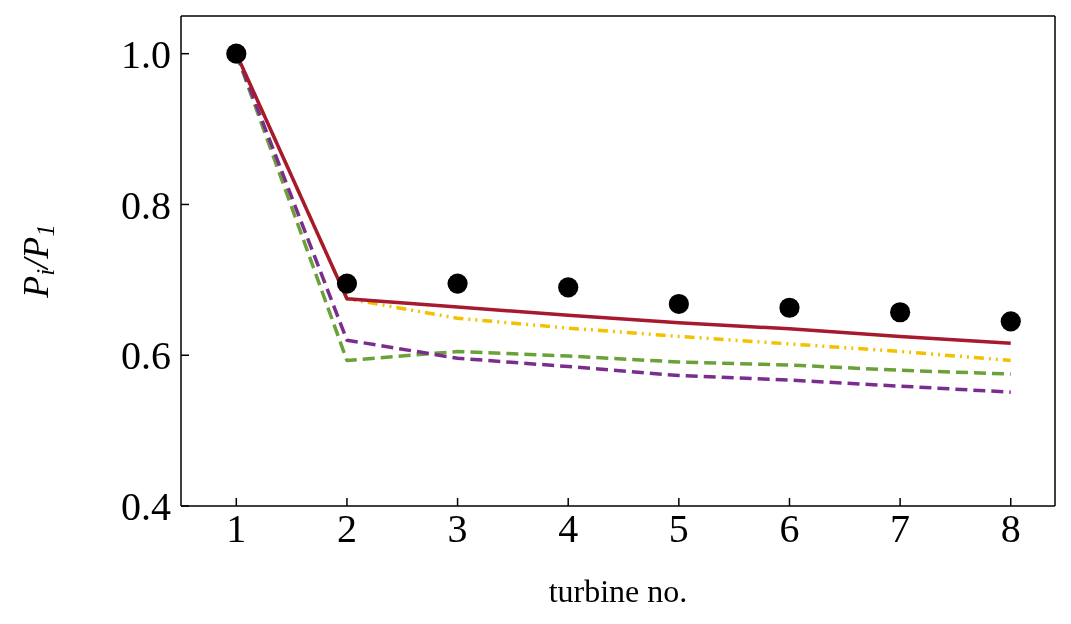 This screenshot has width=1071, height=624. I want to click on x-axis-title: turbine no., so click(618, 591).